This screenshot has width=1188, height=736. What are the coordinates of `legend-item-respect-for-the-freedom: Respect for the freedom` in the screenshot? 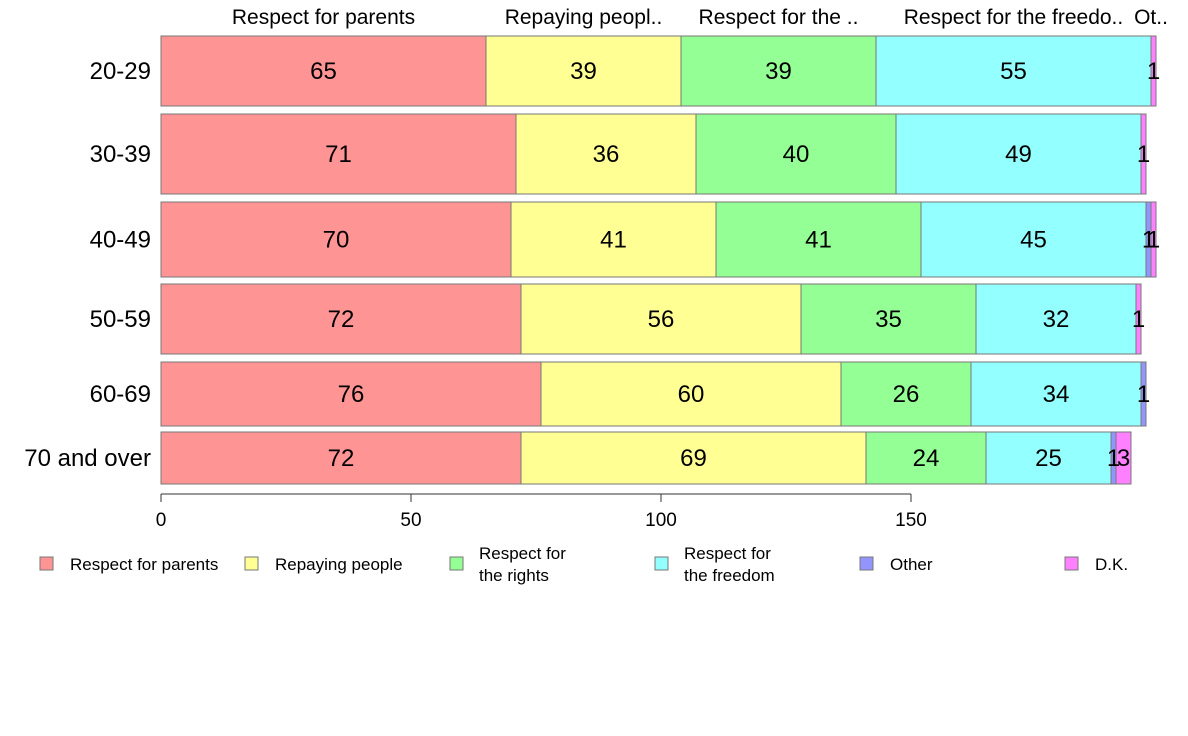 It's located at (714, 564).